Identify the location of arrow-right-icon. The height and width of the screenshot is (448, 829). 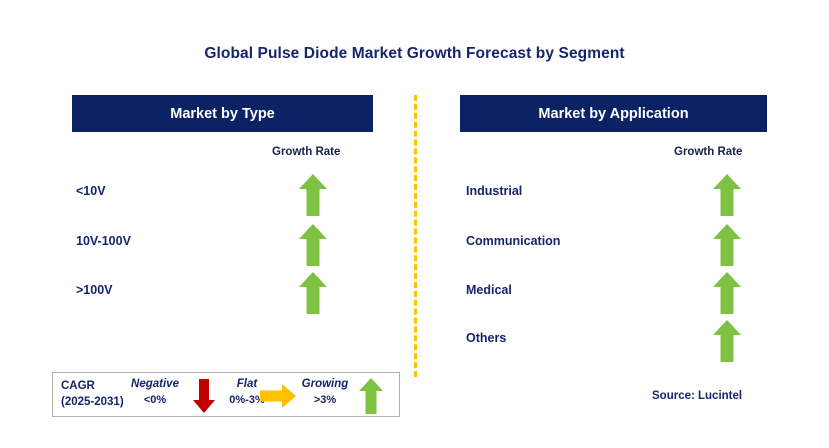
(278, 396).